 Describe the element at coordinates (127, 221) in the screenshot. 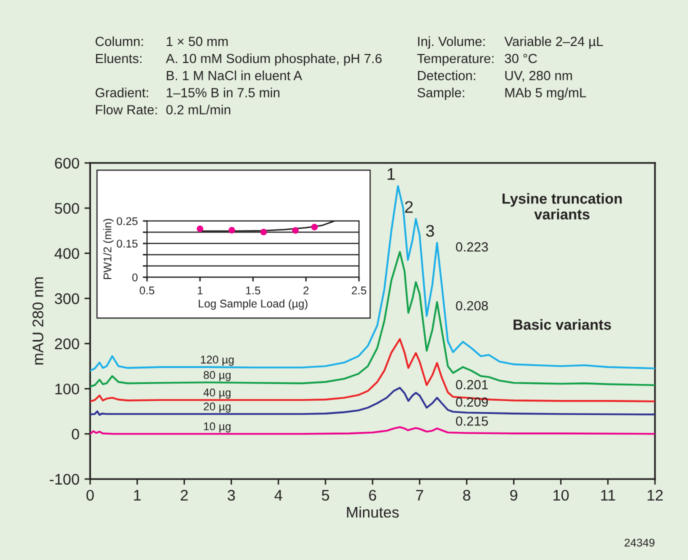

I see `y-tick-label: 0.25` at that location.